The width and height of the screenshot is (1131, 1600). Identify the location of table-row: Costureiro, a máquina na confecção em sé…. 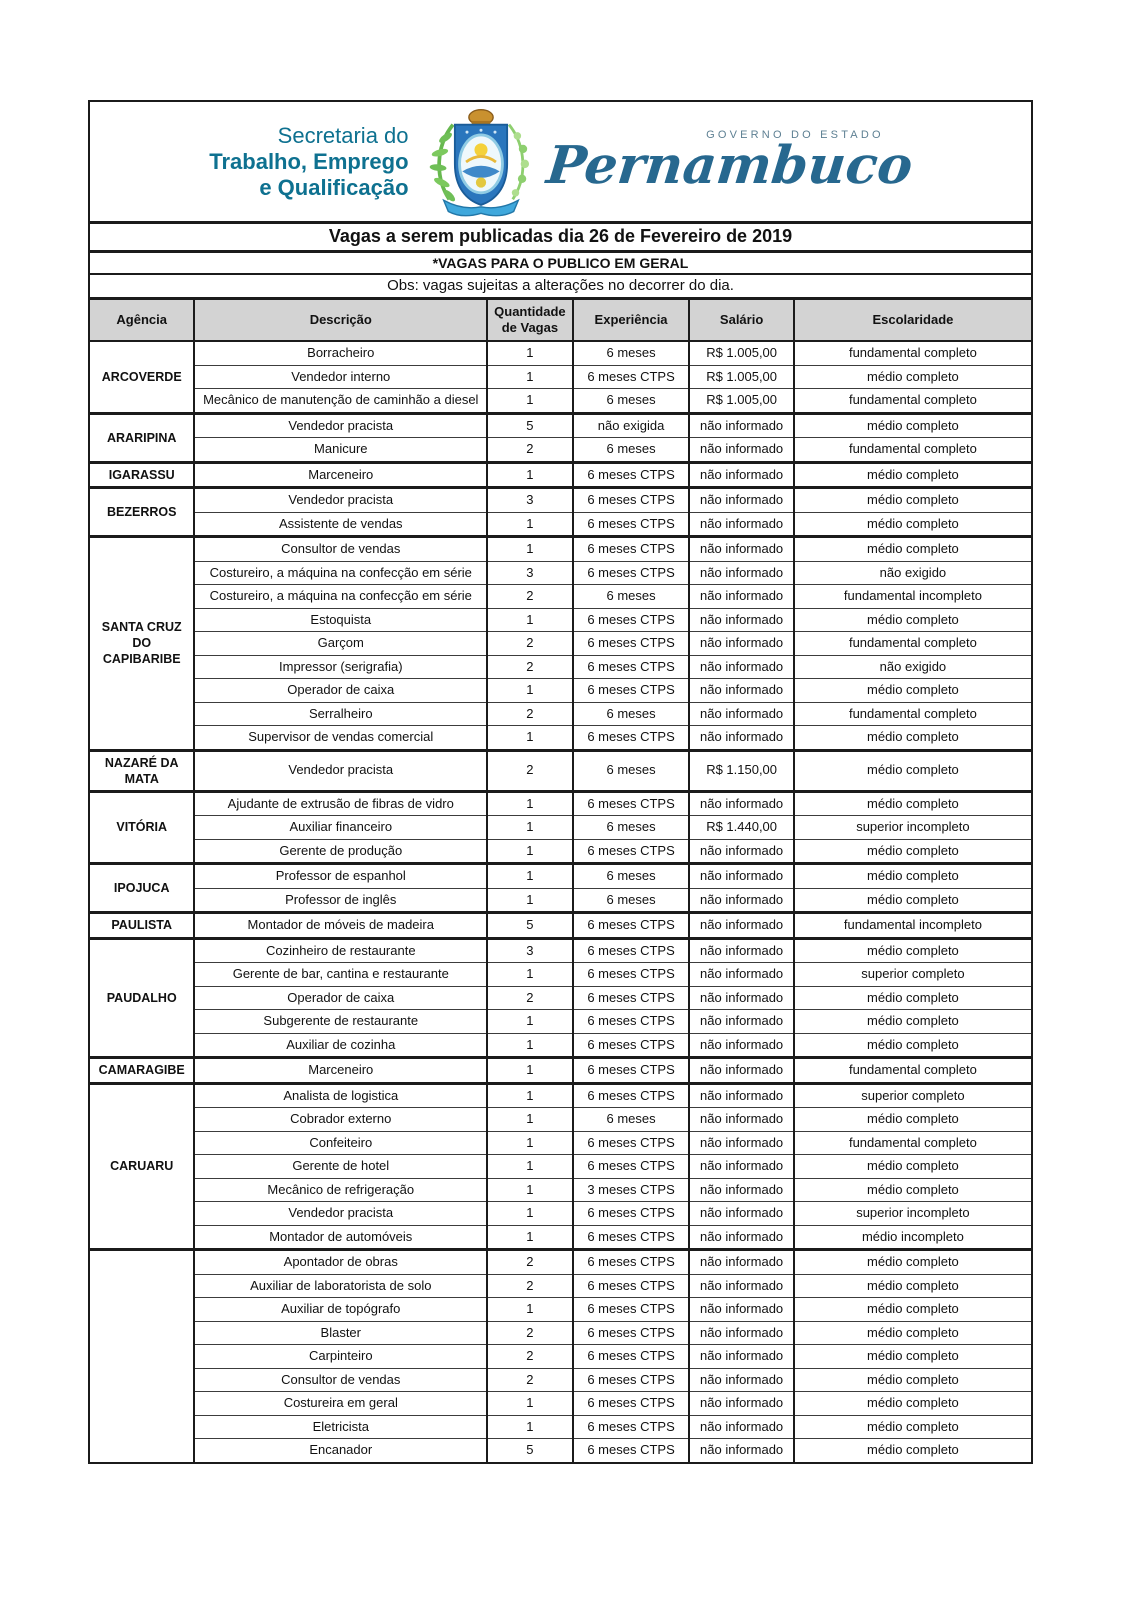
(560, 572).